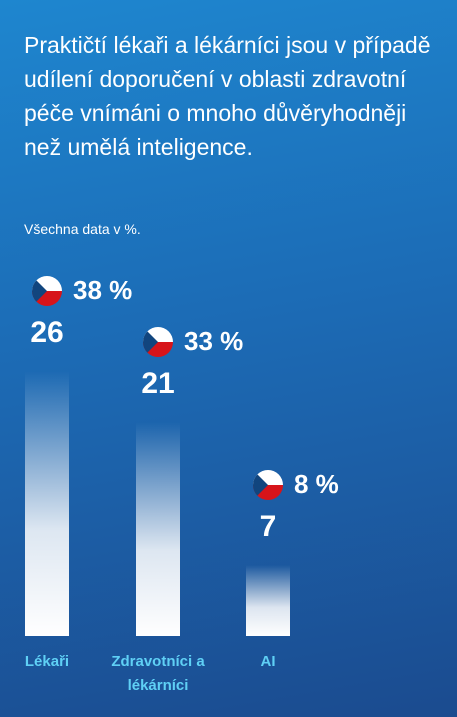  I want to click on x-tick-label: AI, so click(268, 661).